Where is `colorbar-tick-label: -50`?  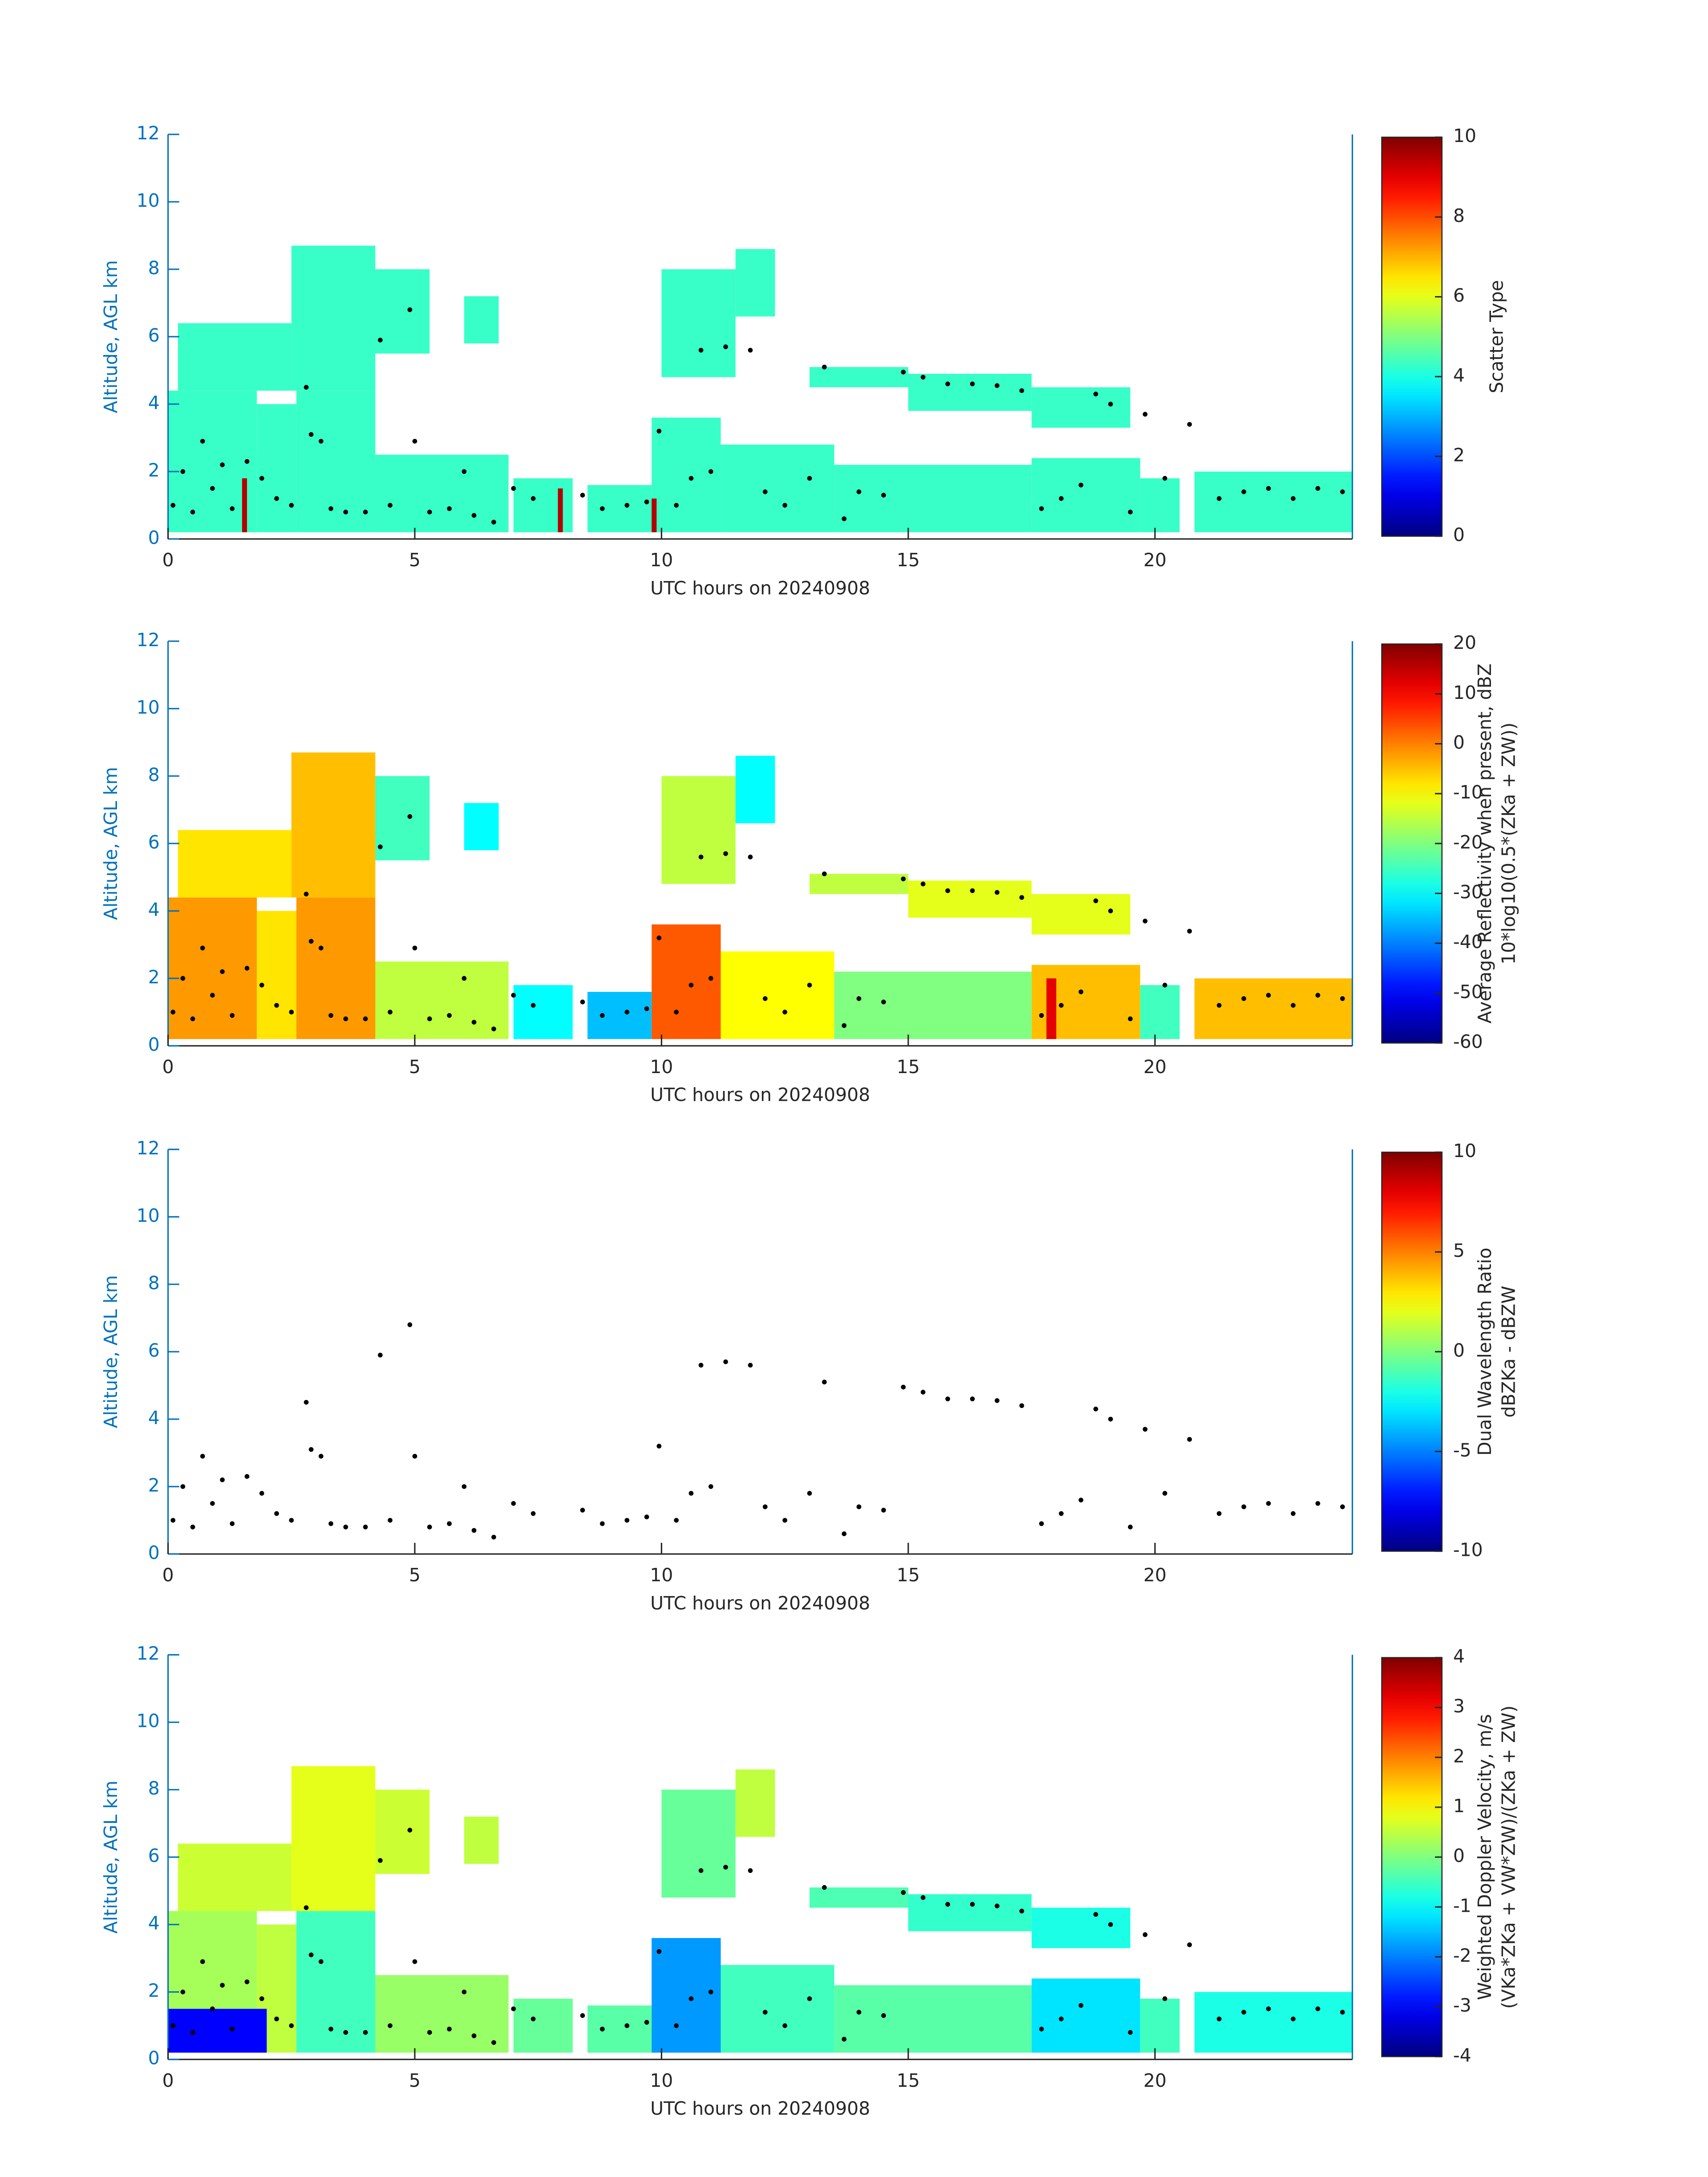
colorbar-tick-label: -50 is located at coordinates (1468, 992).